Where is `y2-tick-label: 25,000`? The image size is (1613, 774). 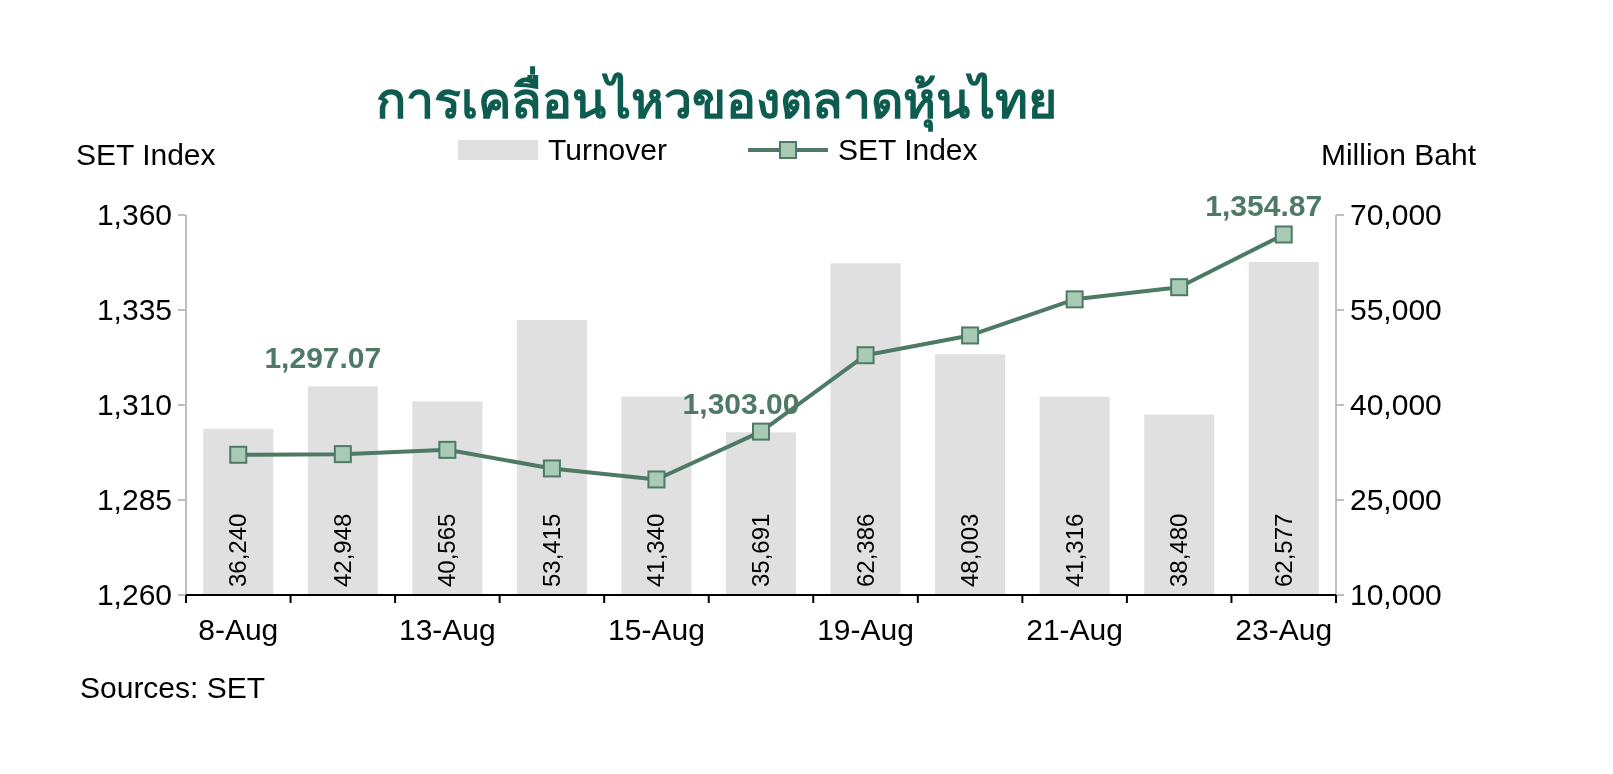 y2-tick-label: 25,000 is located at coordinates (1396, 499).